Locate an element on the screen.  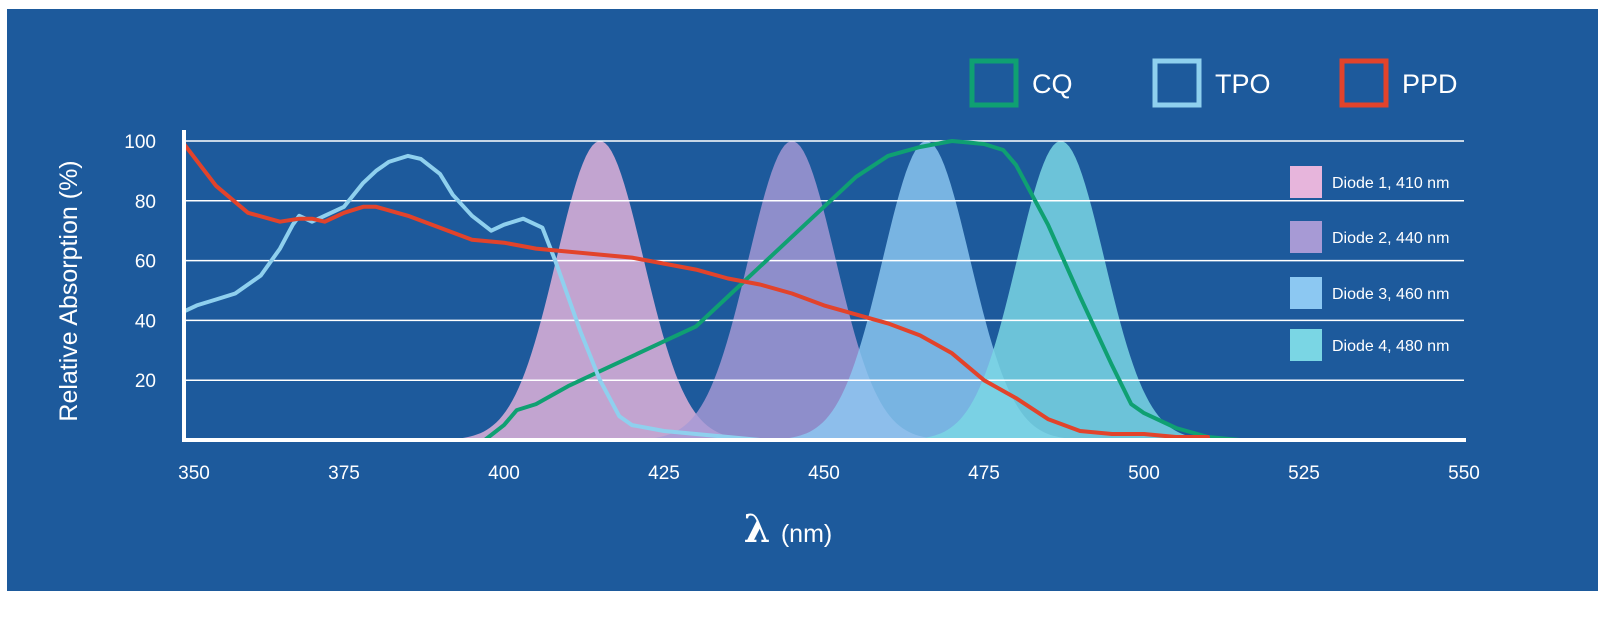
y-tick-label: 100 is located at coordinates (140, 142).